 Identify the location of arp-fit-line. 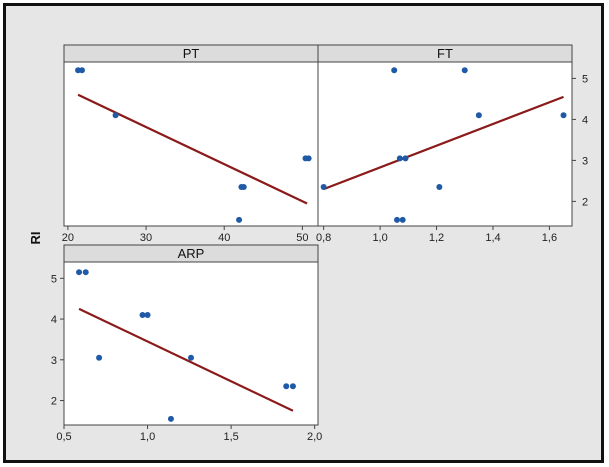
(186, 359).